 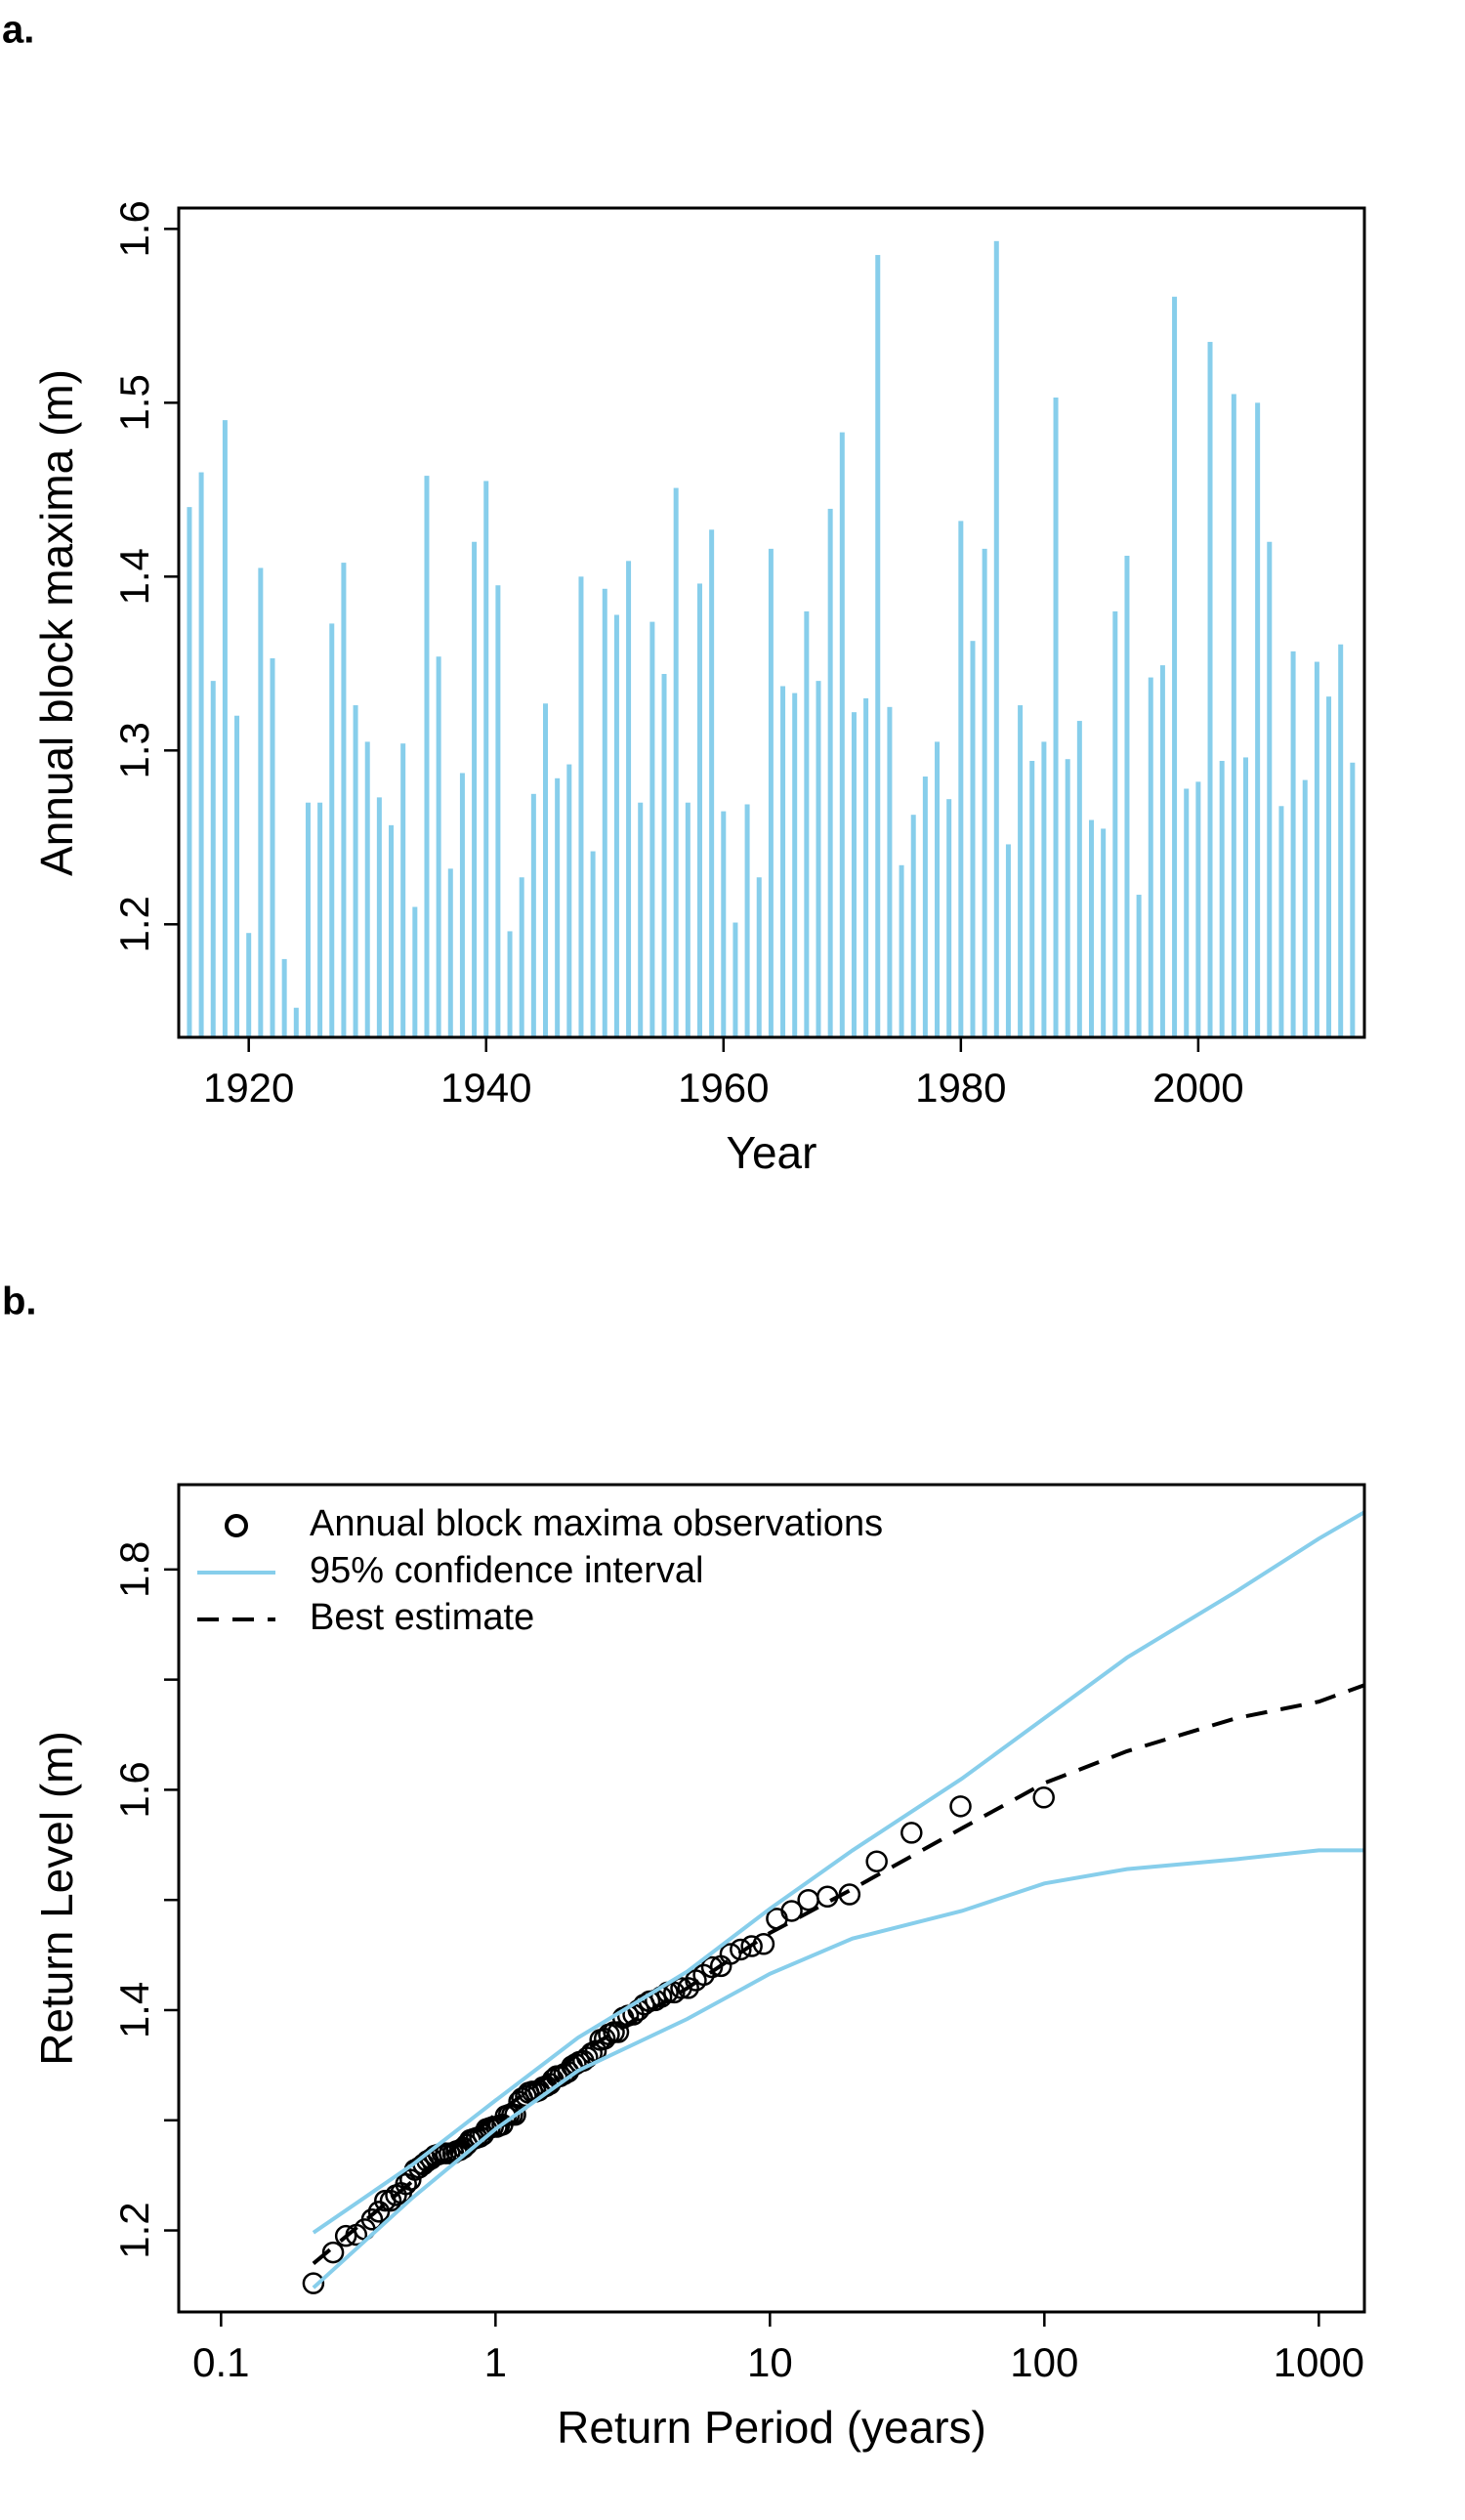 What do you see at coordinates (248, 1088) in the screenshot?
I see `x-tick-label: 1920` at bounding box center [248, 1088].